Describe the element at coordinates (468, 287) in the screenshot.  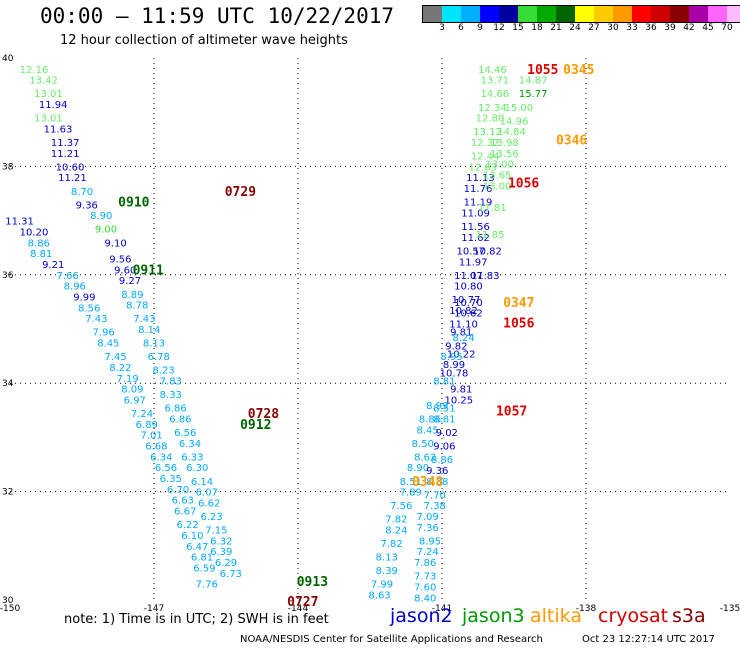
I see `wave-height-value: 10.80` at that location.